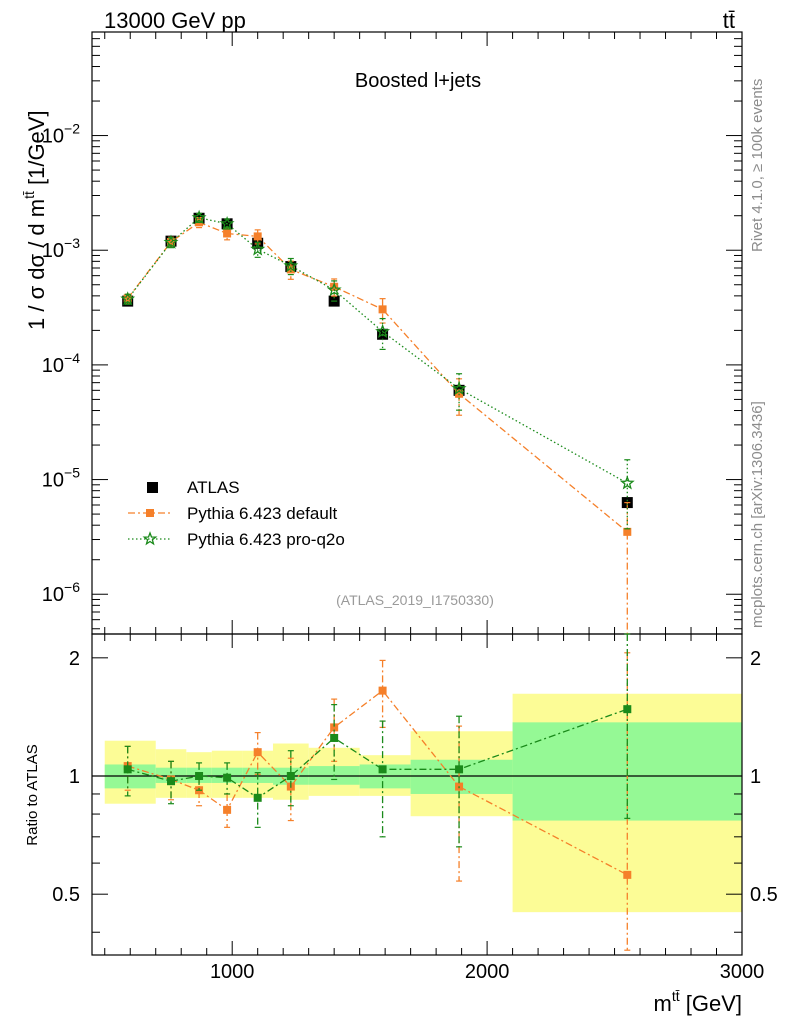  I want to click on svg-text: mtt̄ [GeV], so click(698, 1002).